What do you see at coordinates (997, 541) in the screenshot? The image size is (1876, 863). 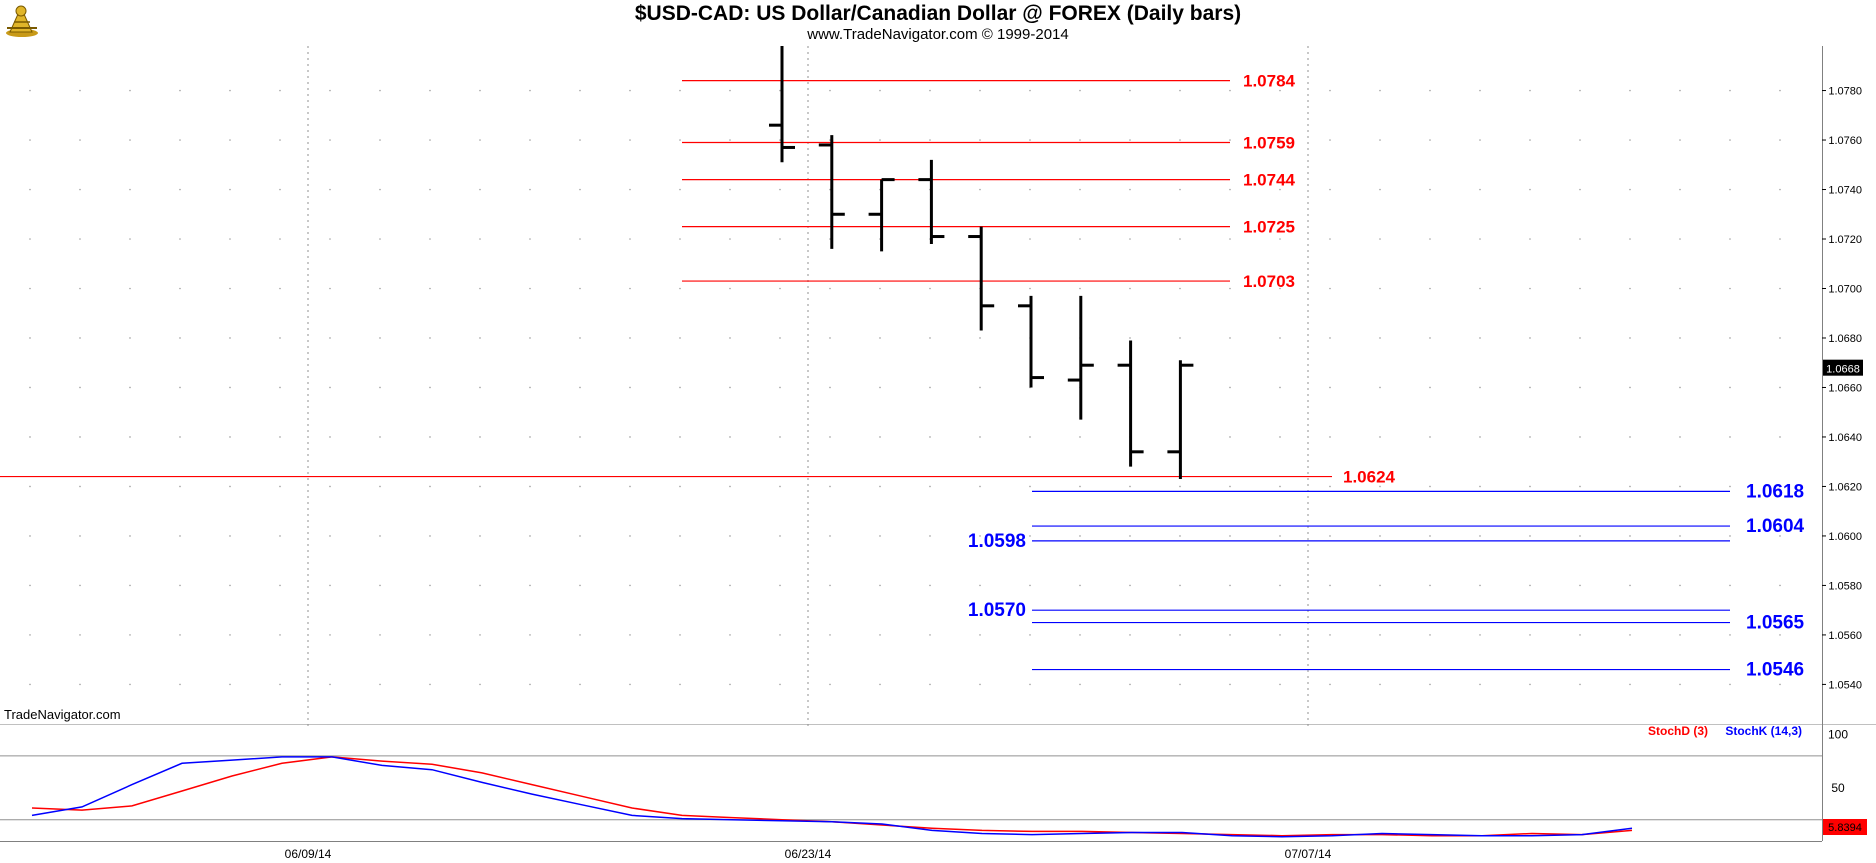 I see `support-label: 1.0598` at bounding box center [997, 541].